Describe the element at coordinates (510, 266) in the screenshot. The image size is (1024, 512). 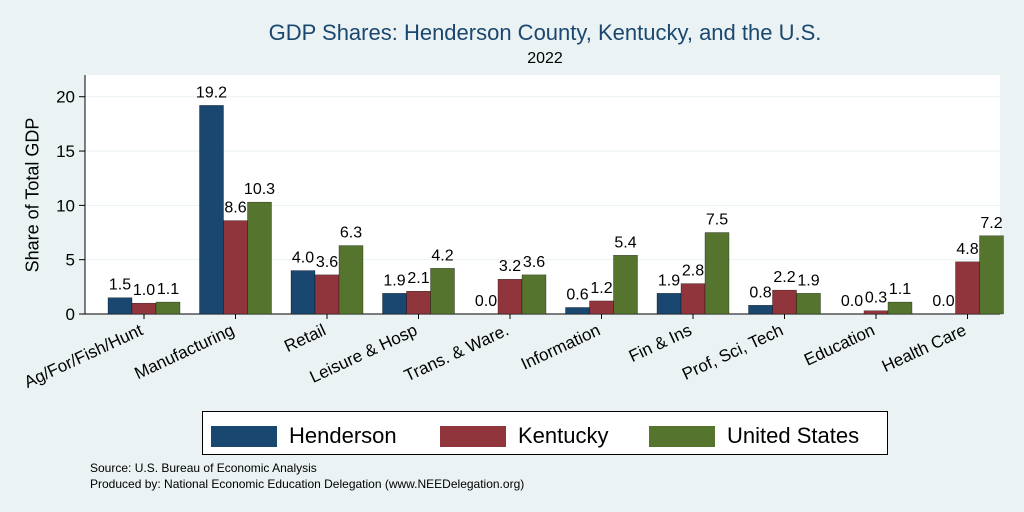
I see `data-label: 3.2` at that location.